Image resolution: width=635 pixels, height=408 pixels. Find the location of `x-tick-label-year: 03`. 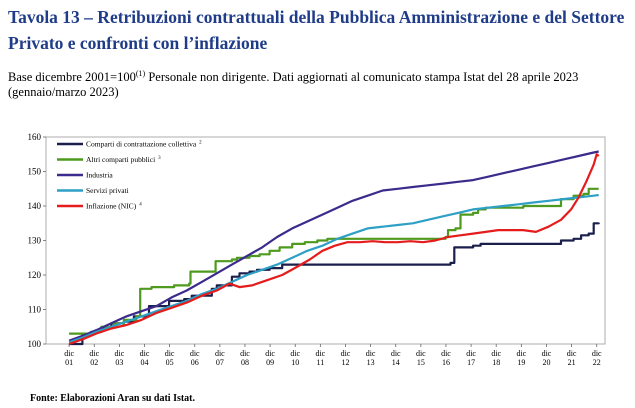

x-tick-label-year: 03 is located at coordinates (119, 362).